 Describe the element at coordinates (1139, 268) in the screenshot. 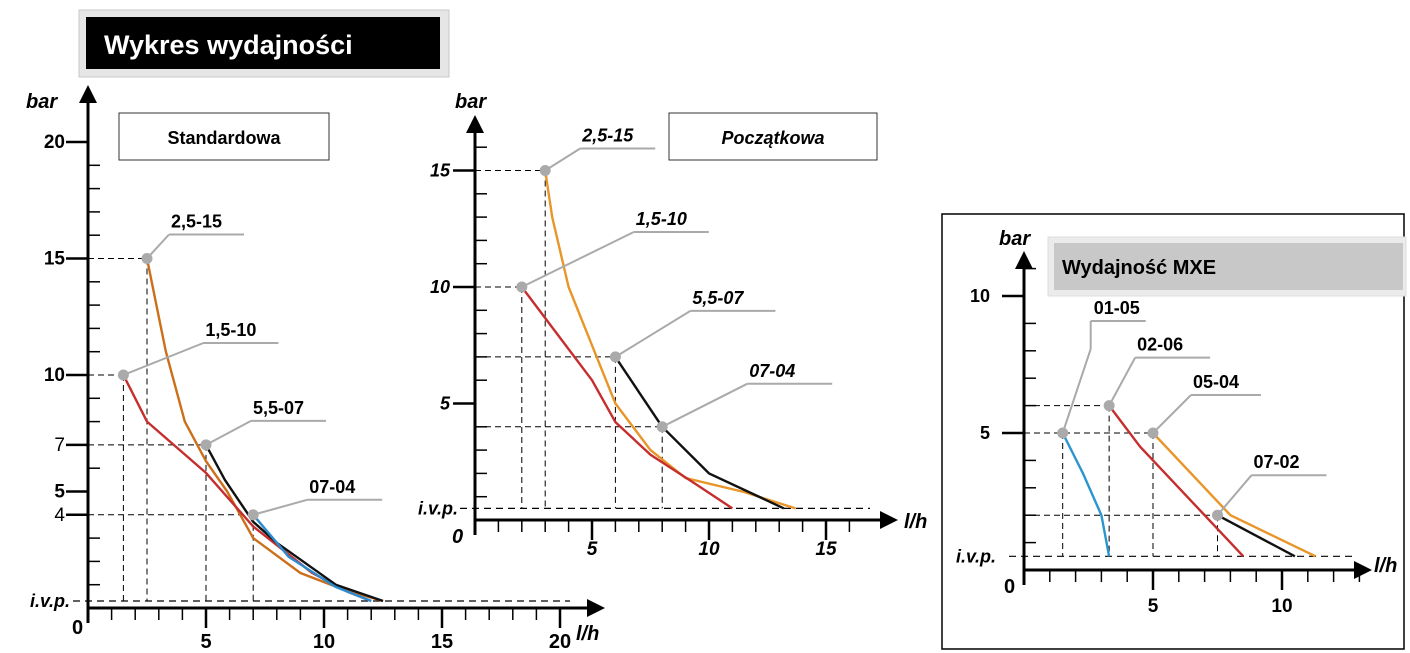

I see `mxe-label-text: Wydajność MXE` at that location.